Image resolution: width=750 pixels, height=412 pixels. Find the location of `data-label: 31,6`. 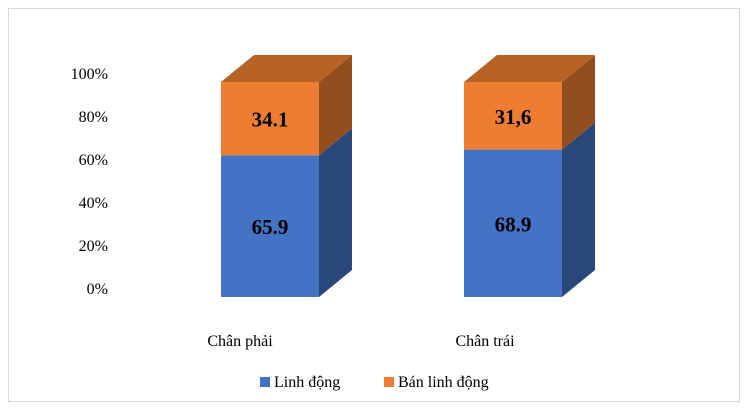

data-label: 31,6 is located at coordinates (513, 117).